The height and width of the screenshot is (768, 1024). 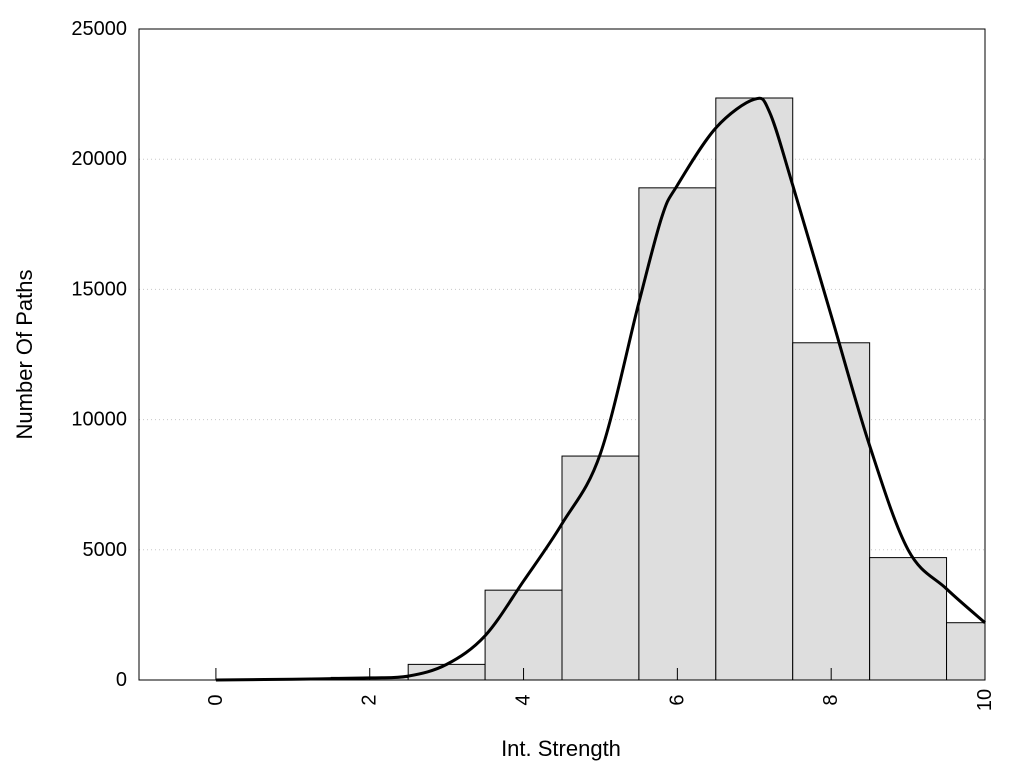 What do you see at coordinates (677, 699) in the screenshot?
I see `x-tick-label: 6` at bounding box center [677, 699].